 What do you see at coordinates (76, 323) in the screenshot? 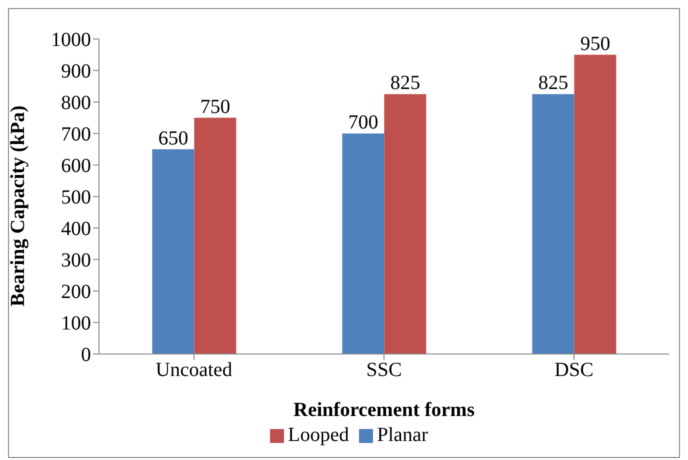
I see `y-tick-label: 100` at bounding box center [76, 323].